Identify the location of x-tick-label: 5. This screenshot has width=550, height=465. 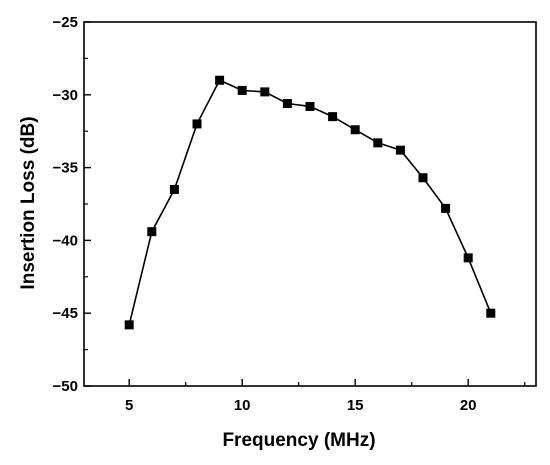
(129, 405).